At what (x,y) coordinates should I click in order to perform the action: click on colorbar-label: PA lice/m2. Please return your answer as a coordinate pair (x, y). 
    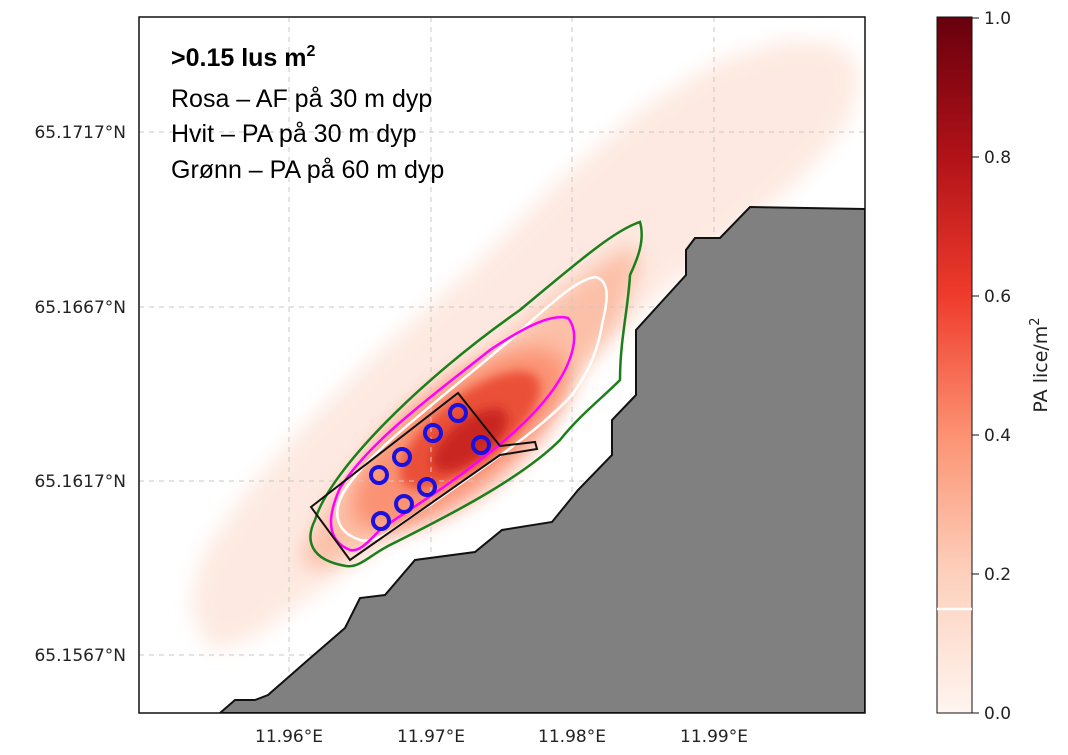
    Looking at the image, I should click on (1040, 364).